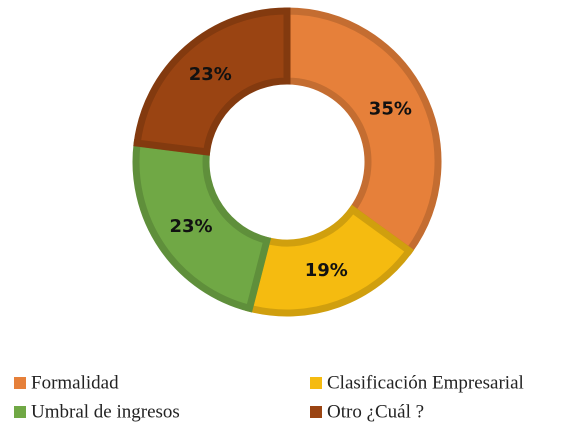  I want to click on value-label: 19%, so click(326, 270).